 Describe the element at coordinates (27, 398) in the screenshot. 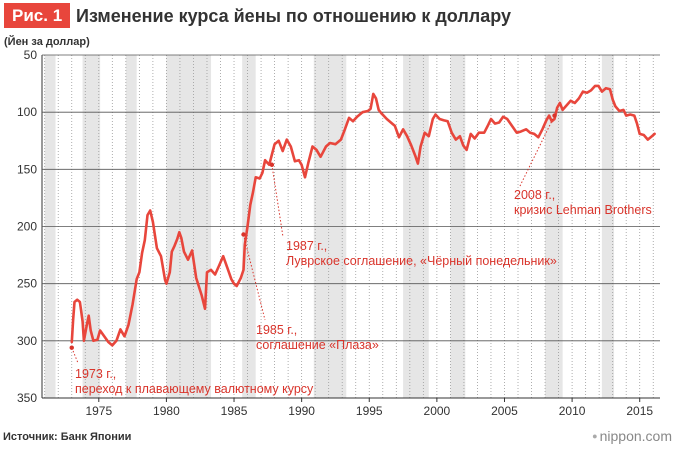

I see `y-tick-label: 350` at that location.